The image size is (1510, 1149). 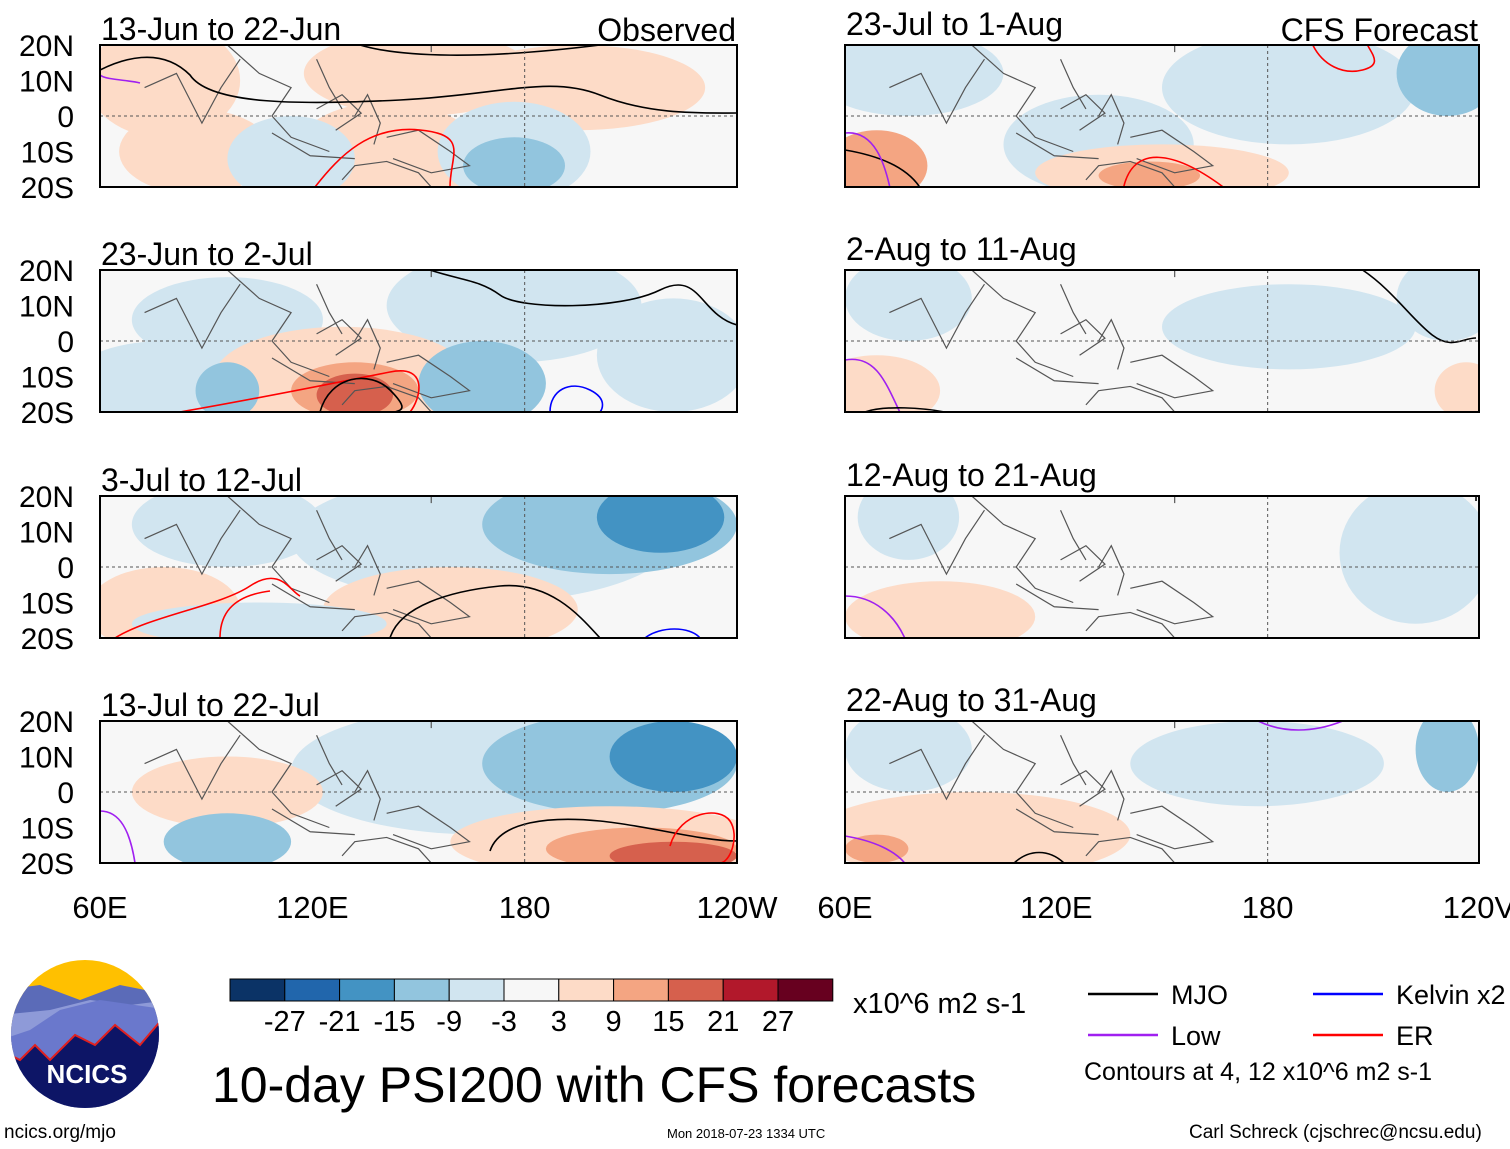 What do you see at coordinates (340, 1022) in the screenshot?
I see `colorbar-tick-label: -21` at bounding box center [340, 1022].